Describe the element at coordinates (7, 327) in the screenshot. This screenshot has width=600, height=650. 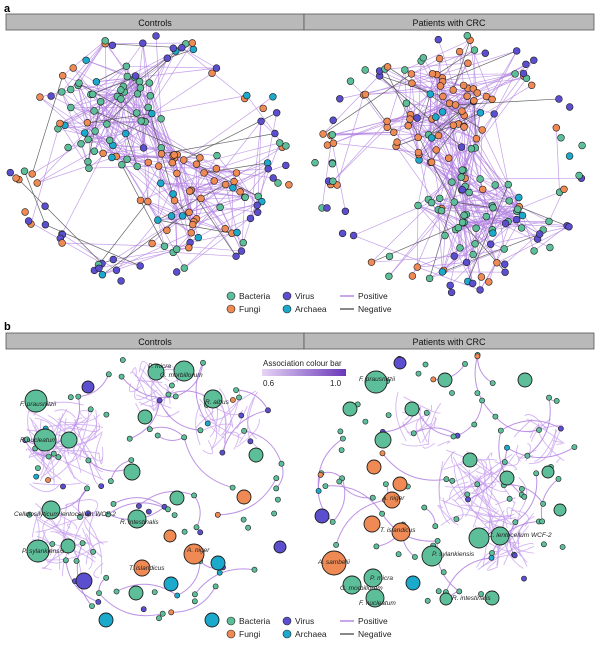
I see `panel-b-letter: b` at that location.